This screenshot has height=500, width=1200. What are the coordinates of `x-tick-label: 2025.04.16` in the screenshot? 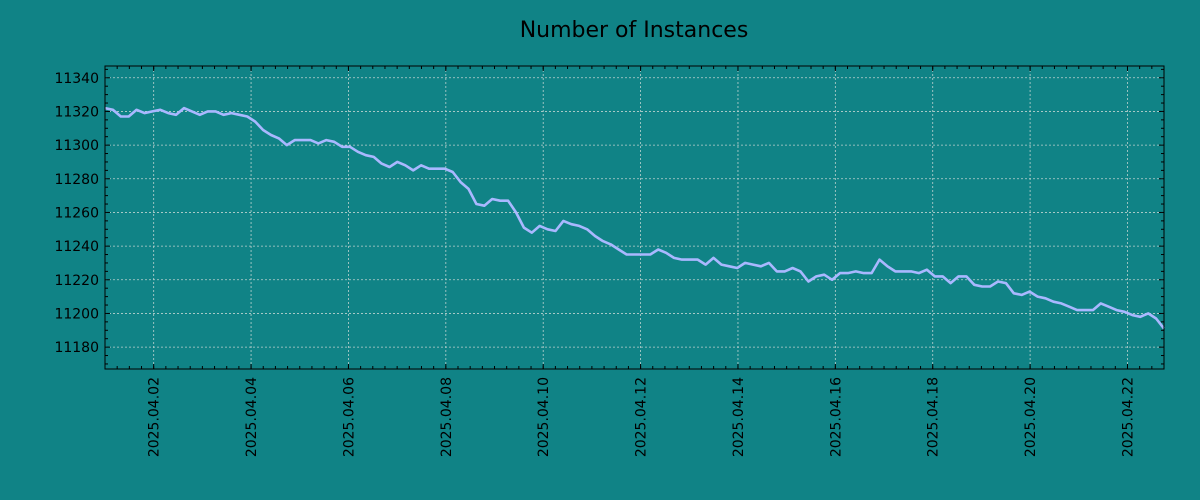 It's located at (836, 417).